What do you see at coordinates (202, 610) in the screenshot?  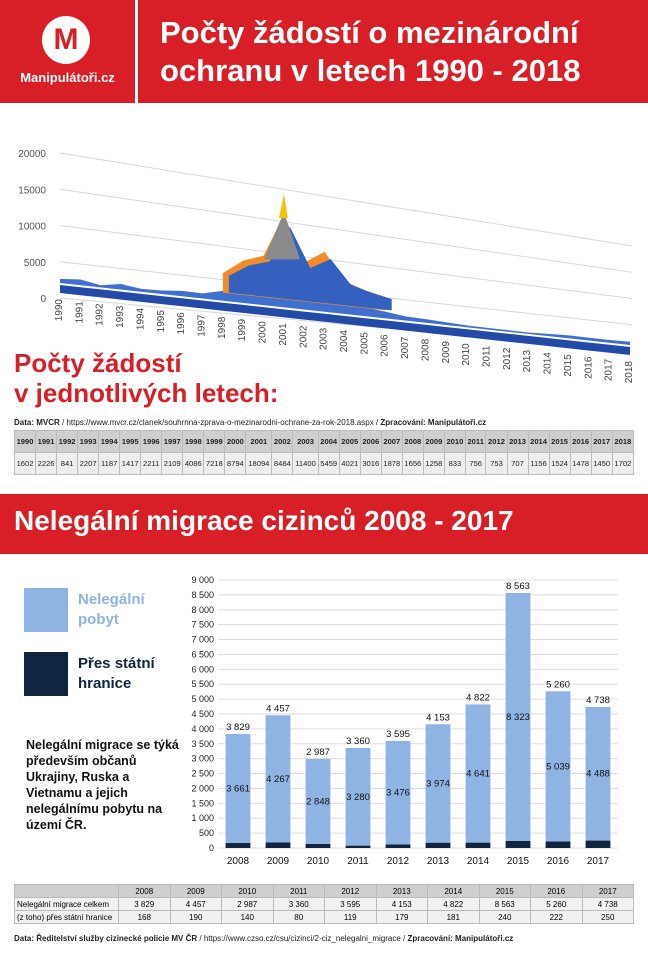 I see `y-tick-label: 8 000` at bounding box center [202, 610].